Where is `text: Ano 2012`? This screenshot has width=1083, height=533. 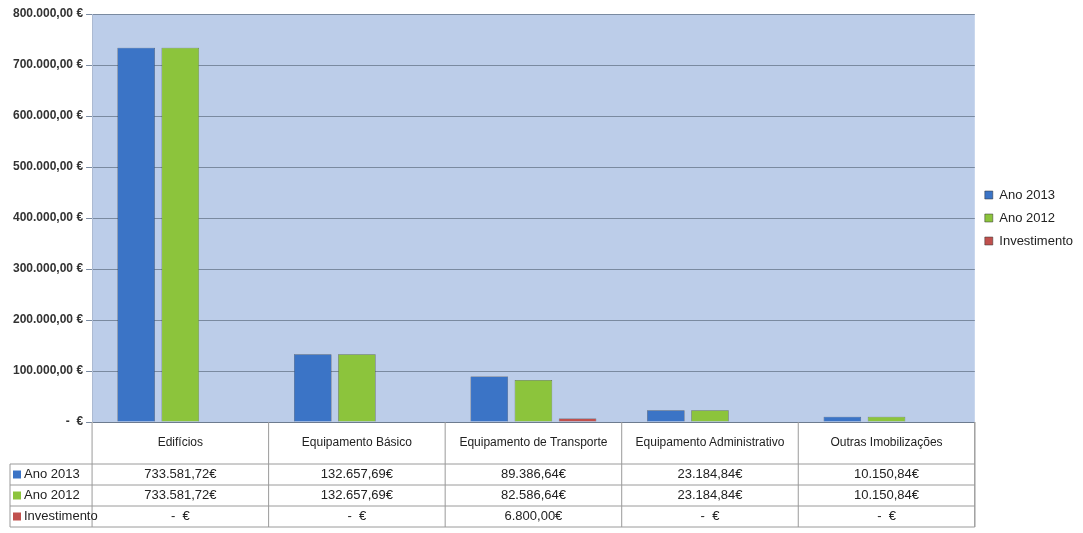
text: Ano 2012 is located at coordinates (52, 495).